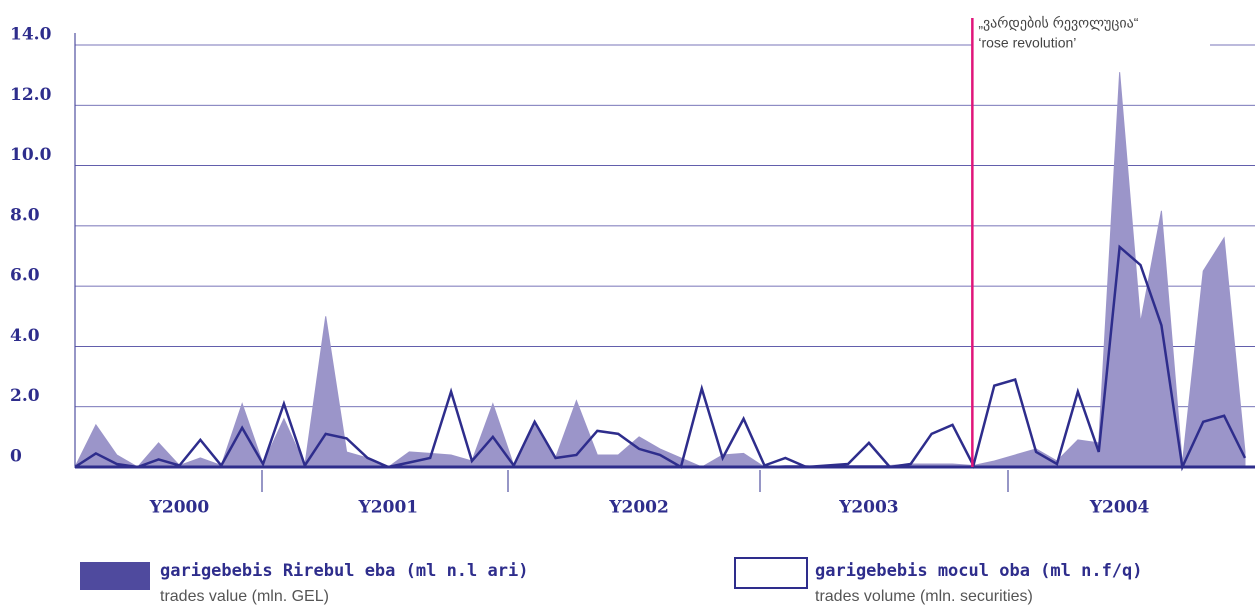  I want to click on year-label: Y2000, so click(179, 508).